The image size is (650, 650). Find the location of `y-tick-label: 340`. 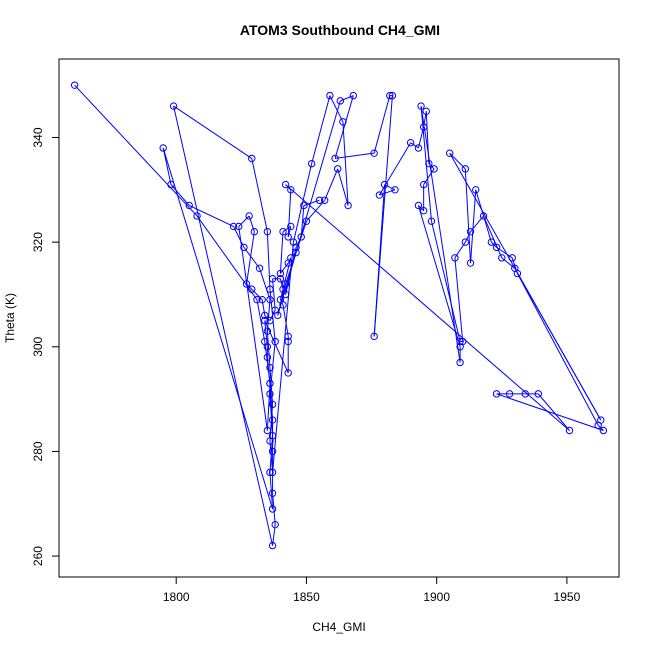

y-tick-label: 340 is located at coordinates (38, 137).